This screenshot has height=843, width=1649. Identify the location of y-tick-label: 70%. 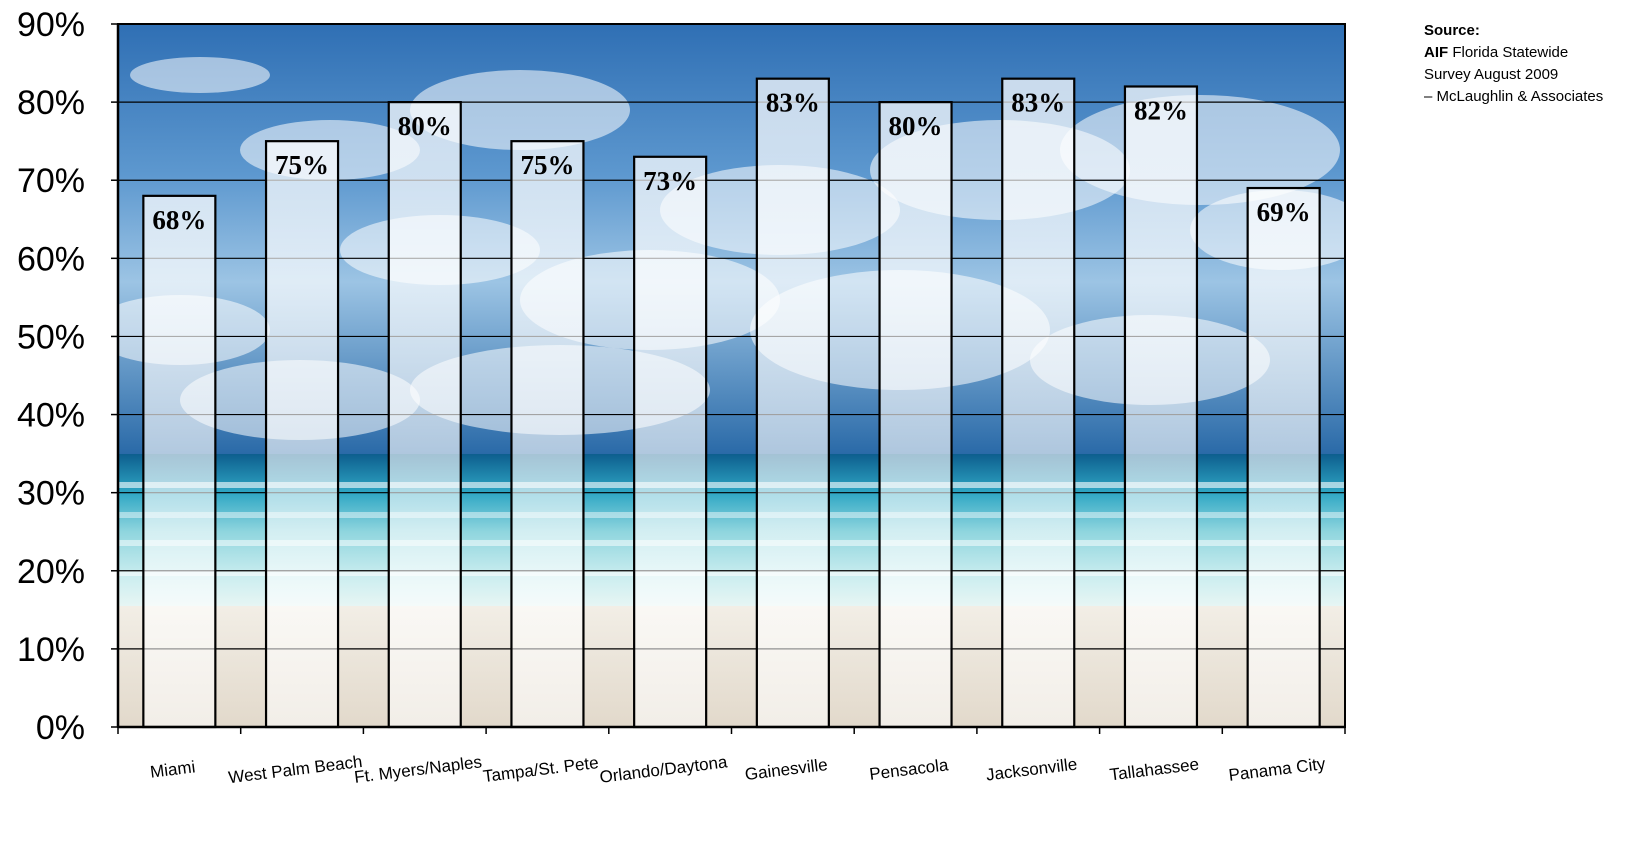
(51, 181).